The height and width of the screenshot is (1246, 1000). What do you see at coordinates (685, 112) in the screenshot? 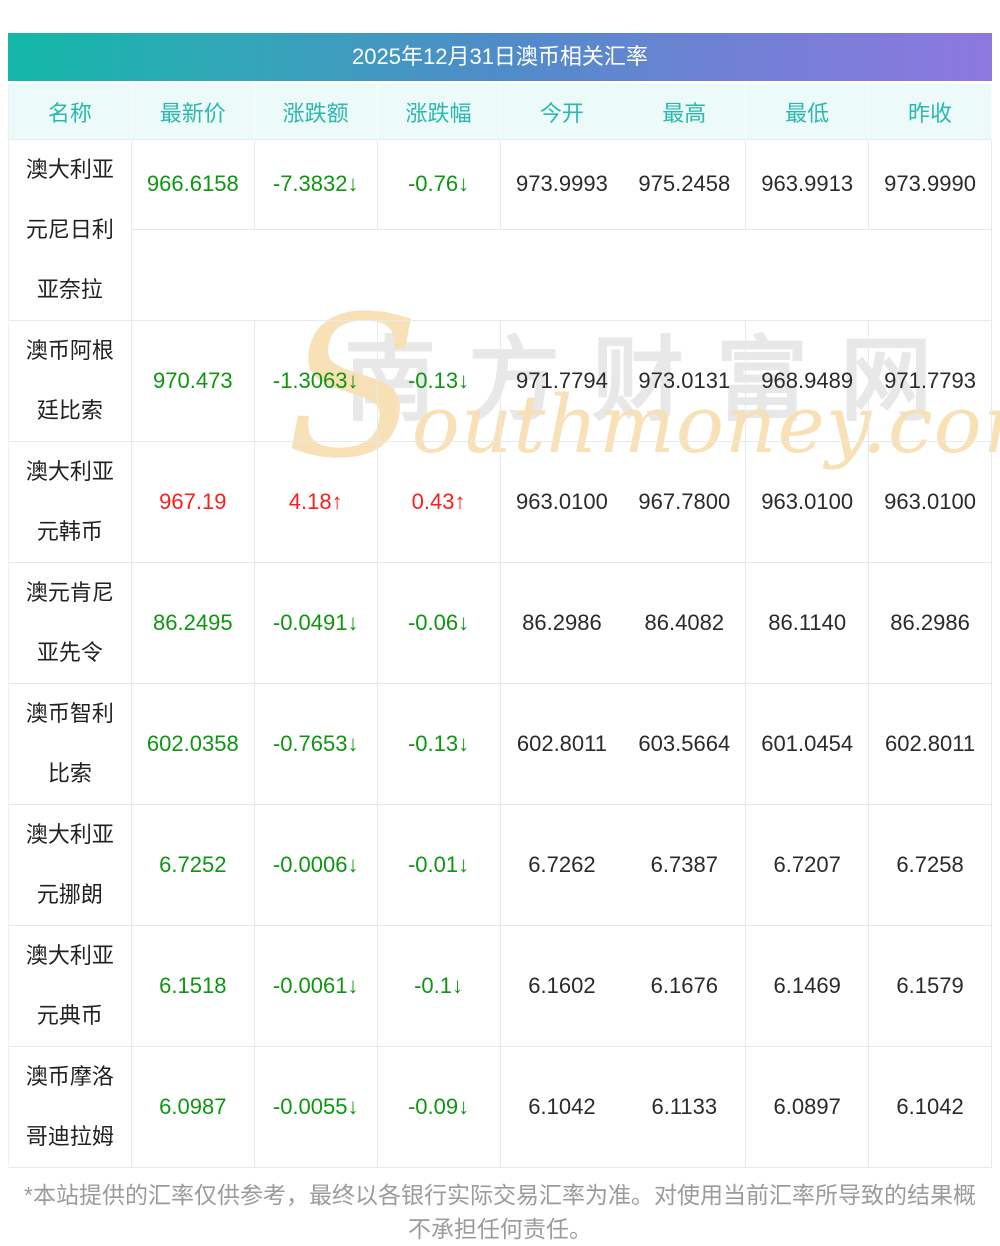
I see `column-header-6: 最高` at bounding box center [685, 112].